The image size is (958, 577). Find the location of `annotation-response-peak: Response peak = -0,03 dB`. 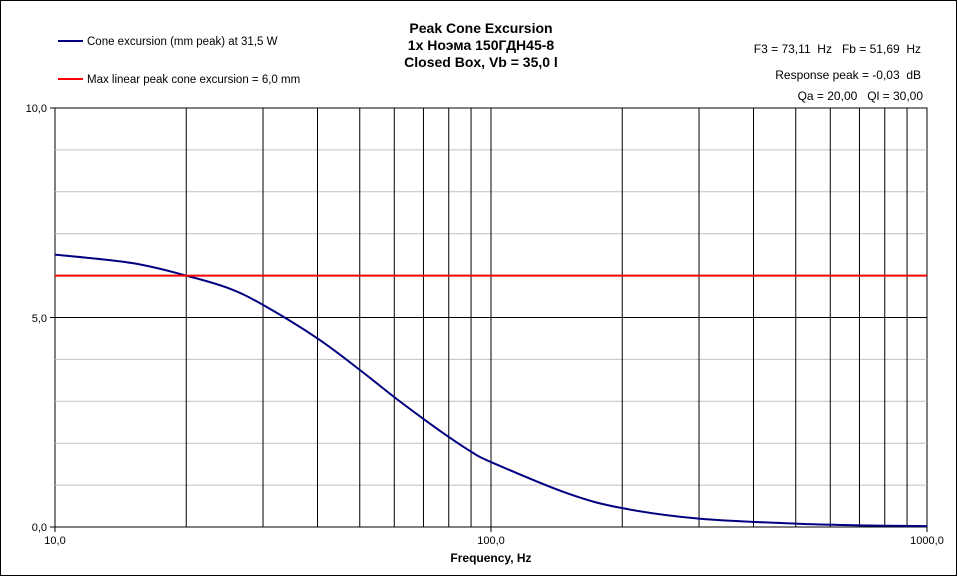

annotation-response-peak: Response peak = -0,03 dB is located at coordinates (848, 75).